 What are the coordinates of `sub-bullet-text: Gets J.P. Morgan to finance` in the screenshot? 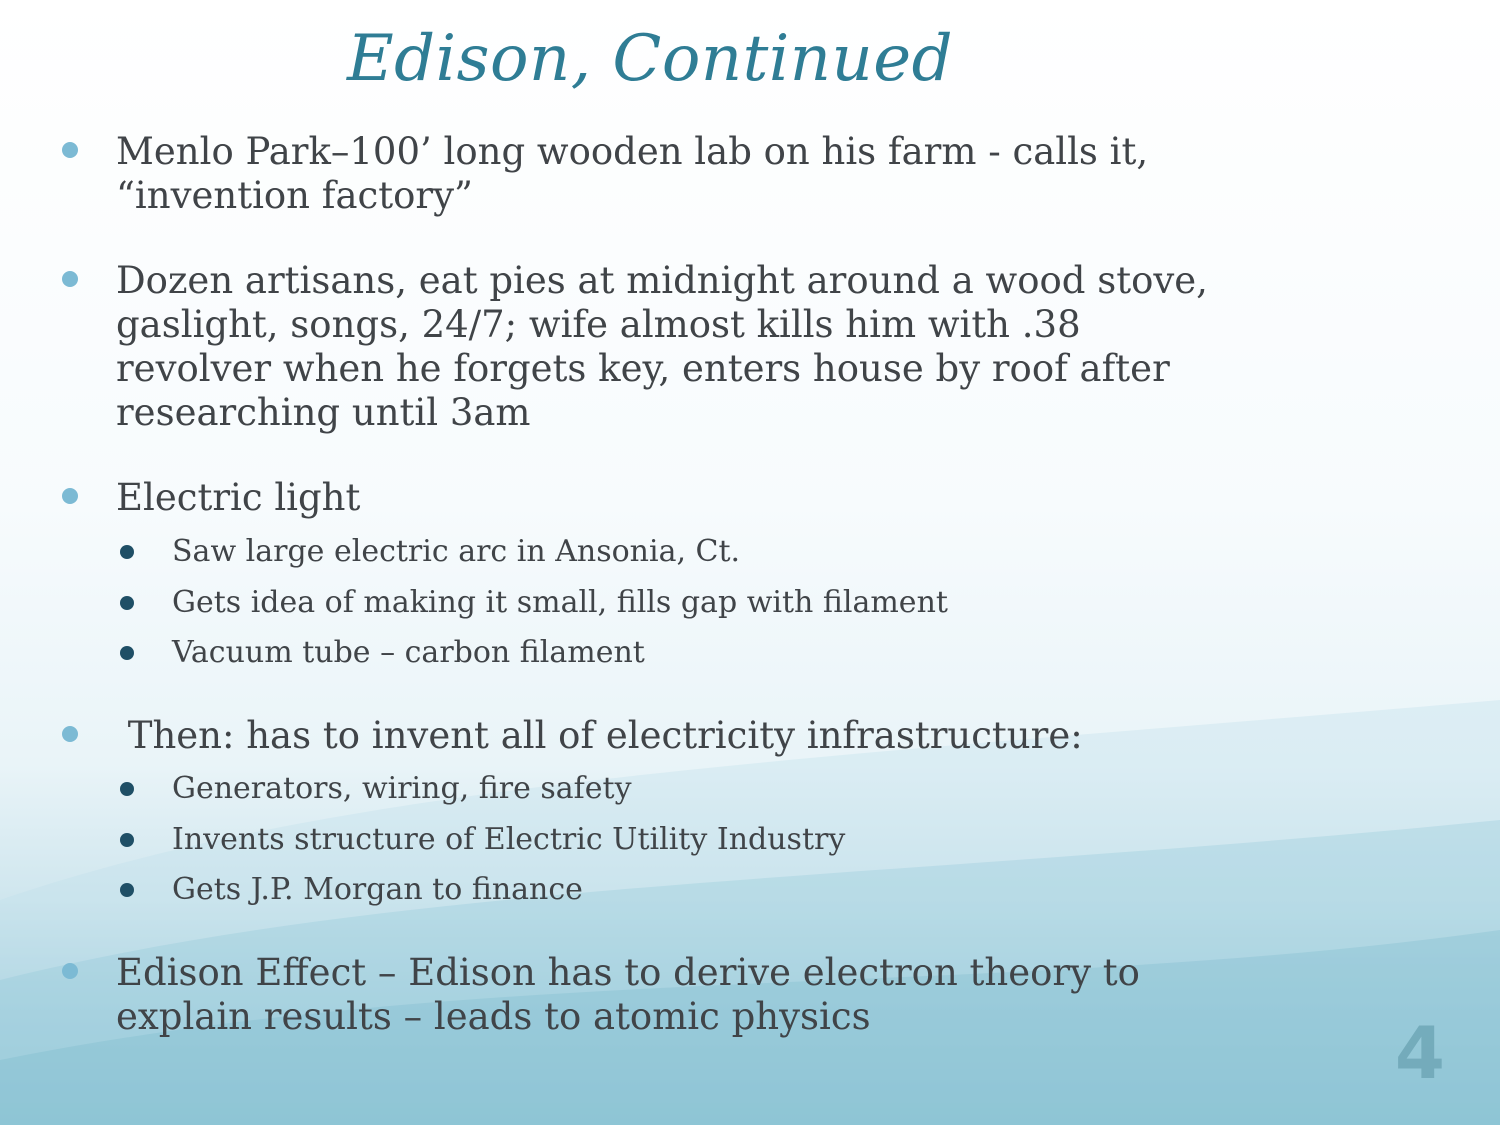 It's located at (377, 889).